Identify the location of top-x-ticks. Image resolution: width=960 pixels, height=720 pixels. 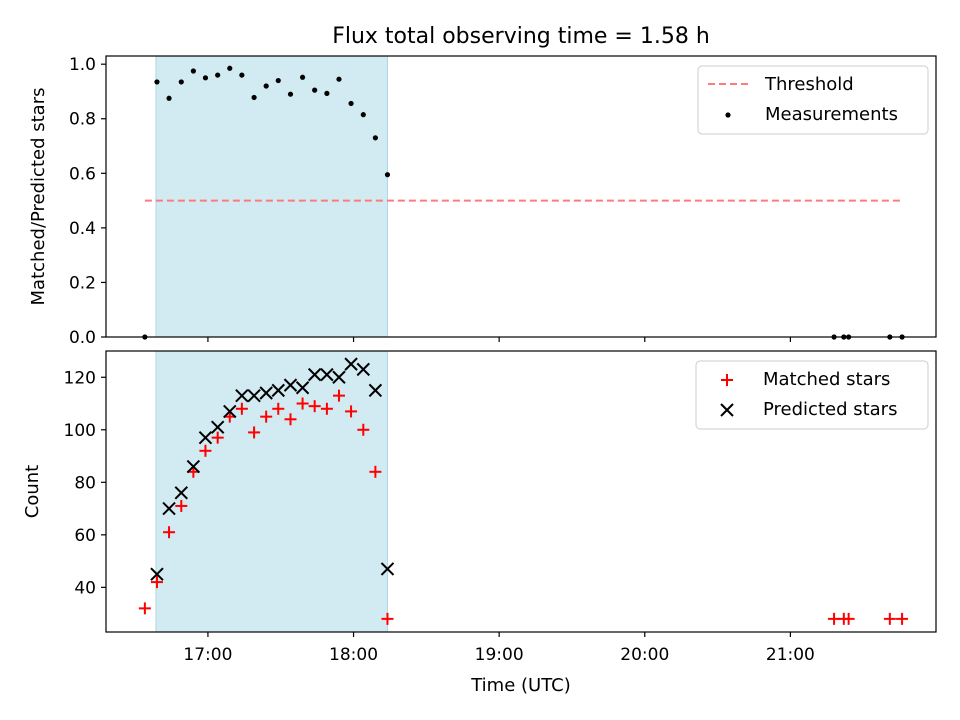
(499, 339).